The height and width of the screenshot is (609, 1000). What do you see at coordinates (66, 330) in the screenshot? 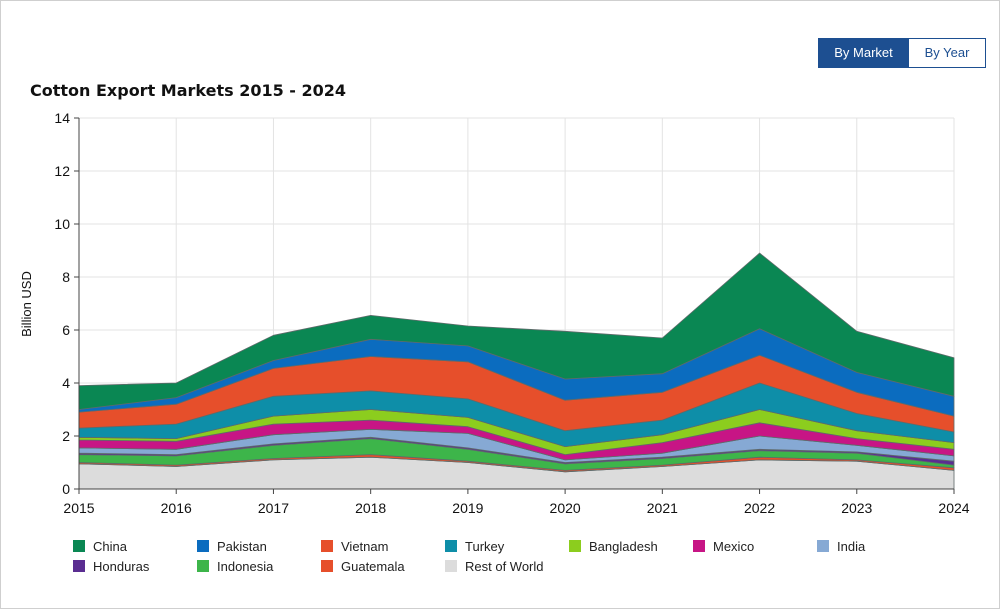
I see `y-tick-label: 6` at bounding box center [66, 330].